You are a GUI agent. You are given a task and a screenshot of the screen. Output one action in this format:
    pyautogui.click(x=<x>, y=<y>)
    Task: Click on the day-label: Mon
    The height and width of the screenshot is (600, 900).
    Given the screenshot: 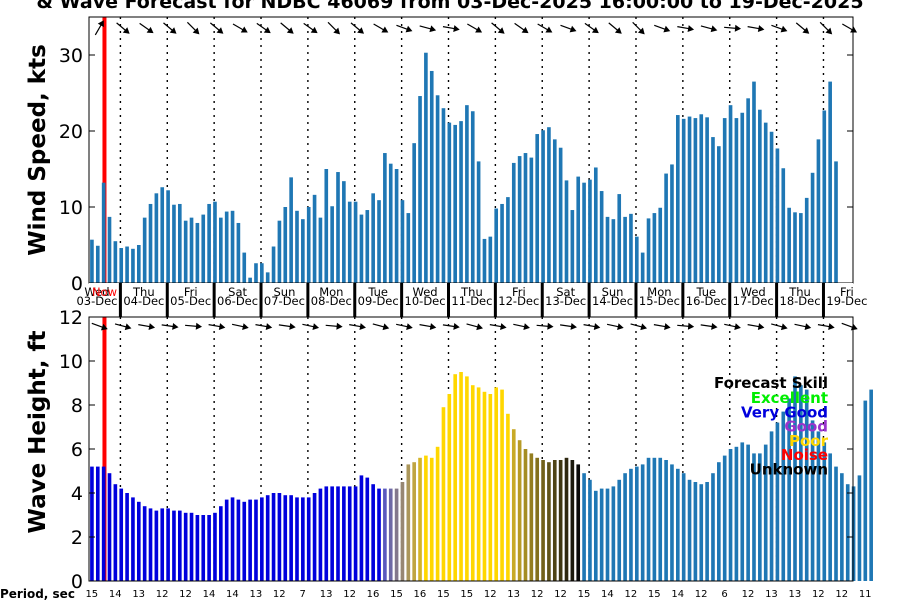 What is the action you would take?
    pyautogui.click(x=331, y=292)
    